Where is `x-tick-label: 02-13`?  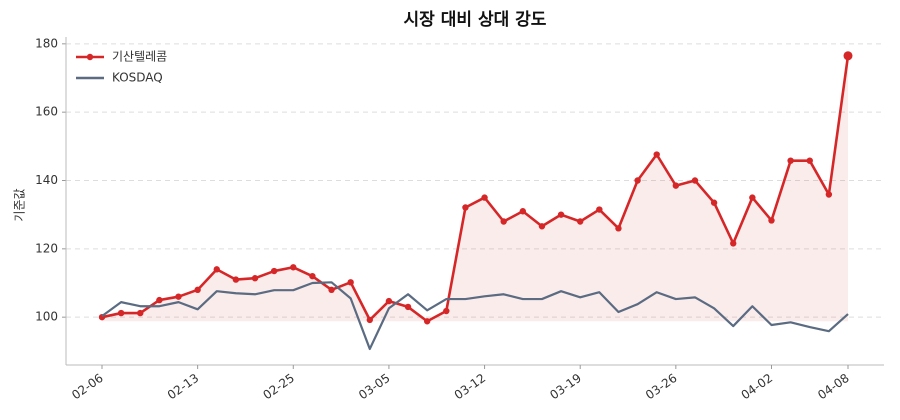 x-tick-label: 02-13 is located at coordinates (183, 386).